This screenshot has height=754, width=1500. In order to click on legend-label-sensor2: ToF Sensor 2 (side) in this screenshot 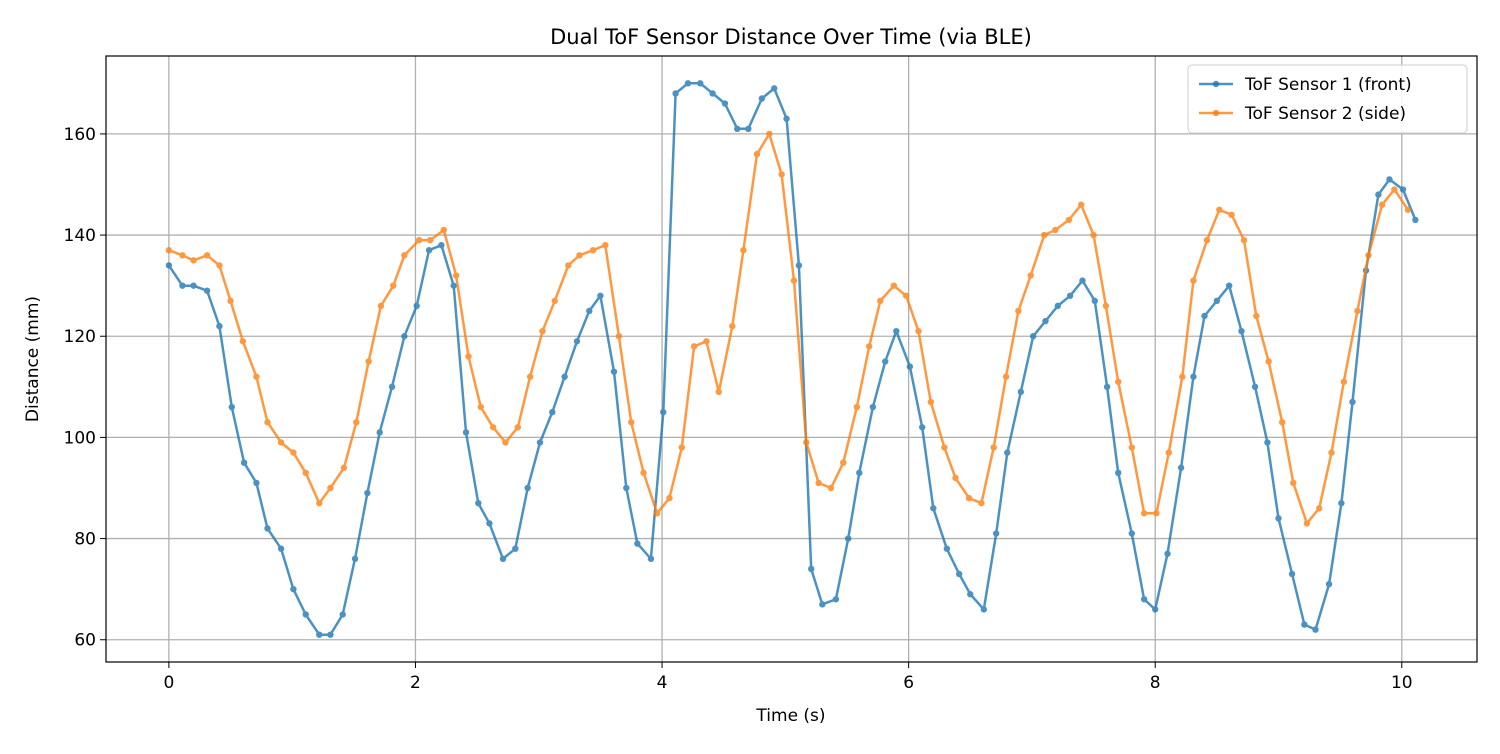, I will do `click(1325, 114)`.